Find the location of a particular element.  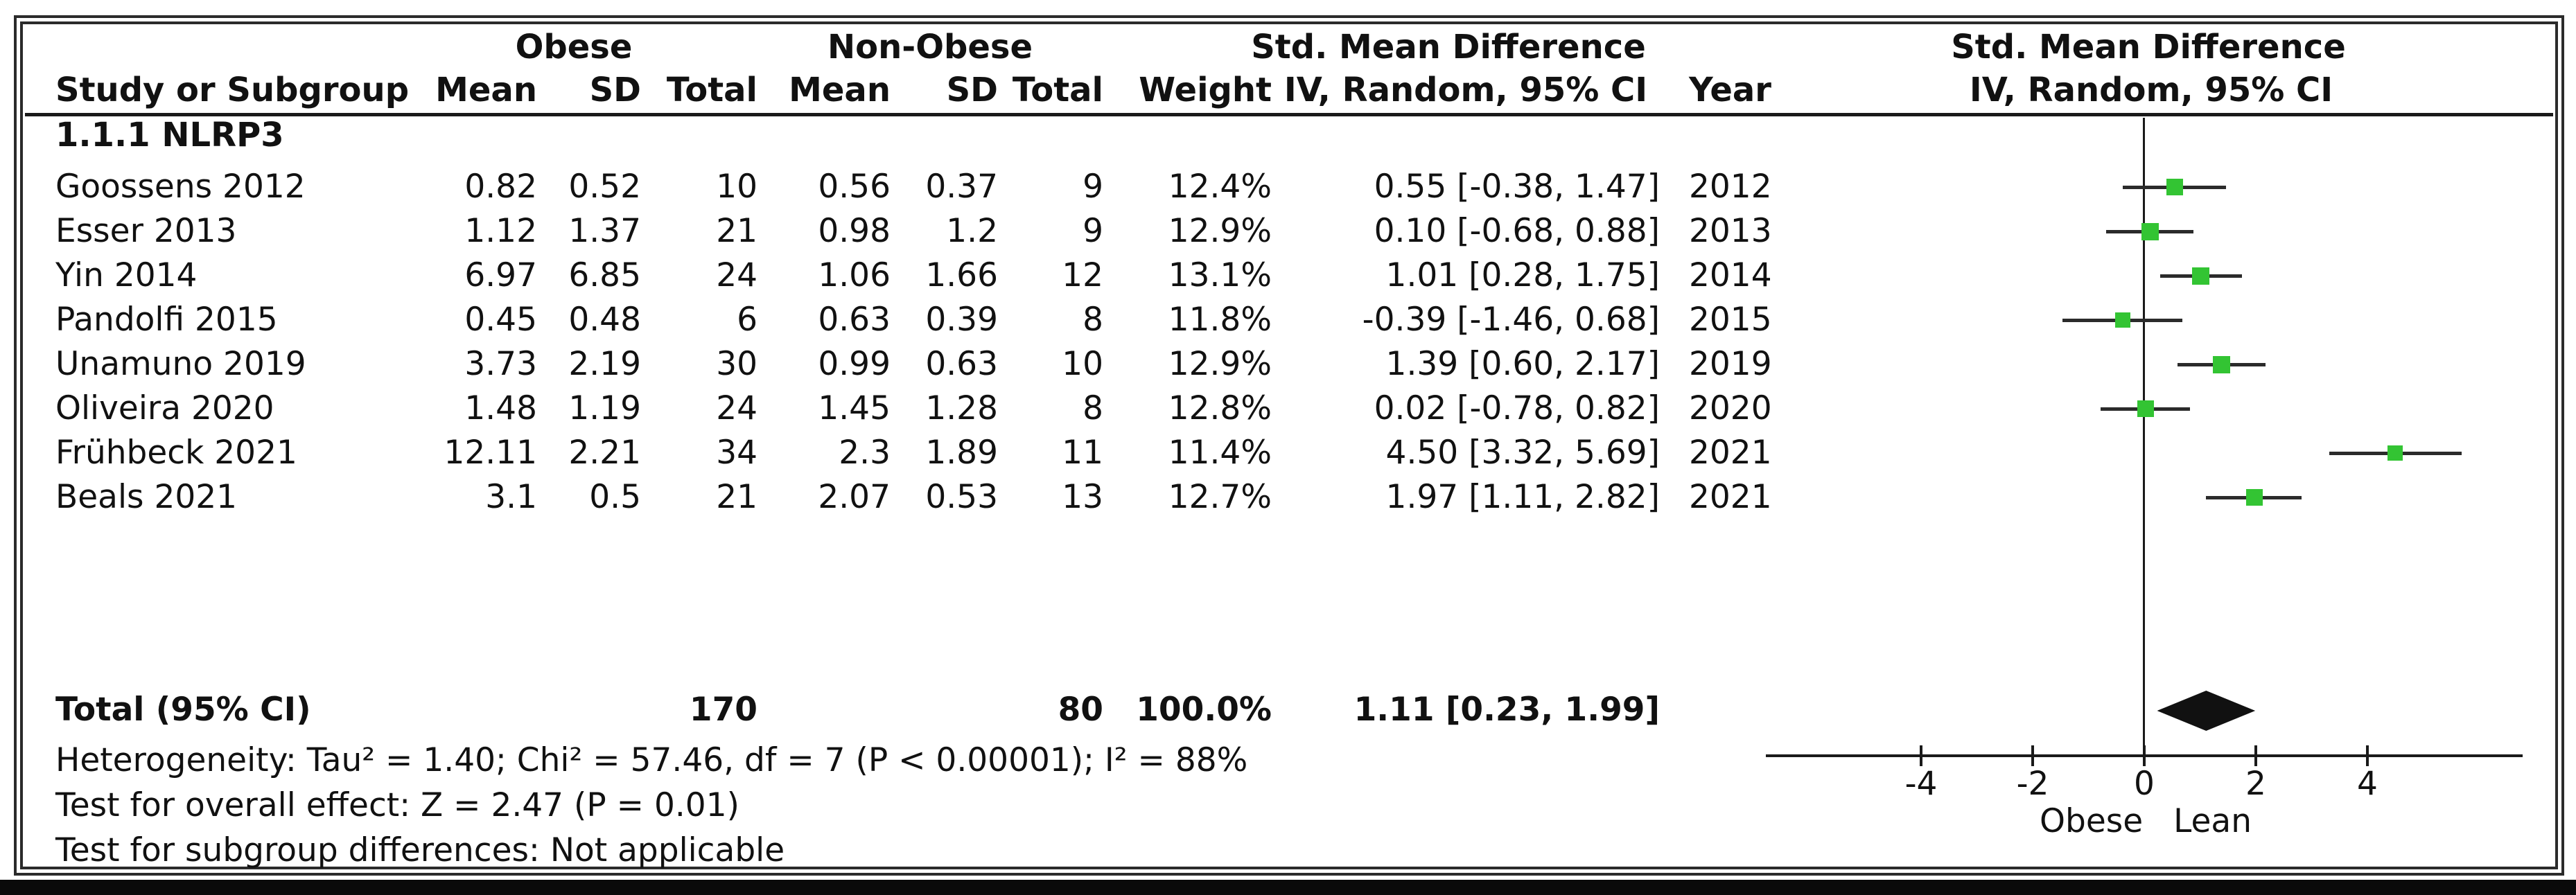

lean-mean: 1.06 is located at coordinates (854, 275).